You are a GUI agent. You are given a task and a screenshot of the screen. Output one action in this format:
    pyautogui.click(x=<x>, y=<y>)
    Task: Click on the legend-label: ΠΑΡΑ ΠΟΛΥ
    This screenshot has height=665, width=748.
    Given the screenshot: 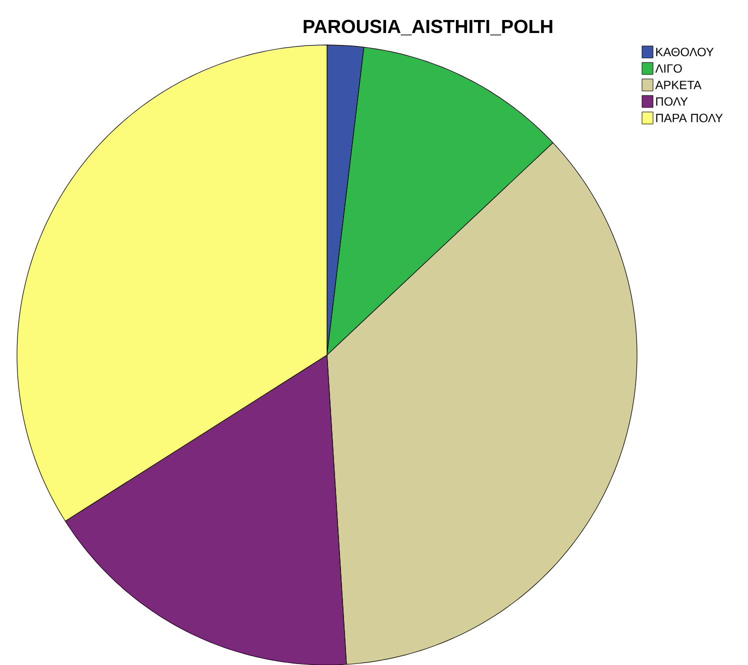 What is the action you would take?
    pyautogui.click(x=689, y=118)
    